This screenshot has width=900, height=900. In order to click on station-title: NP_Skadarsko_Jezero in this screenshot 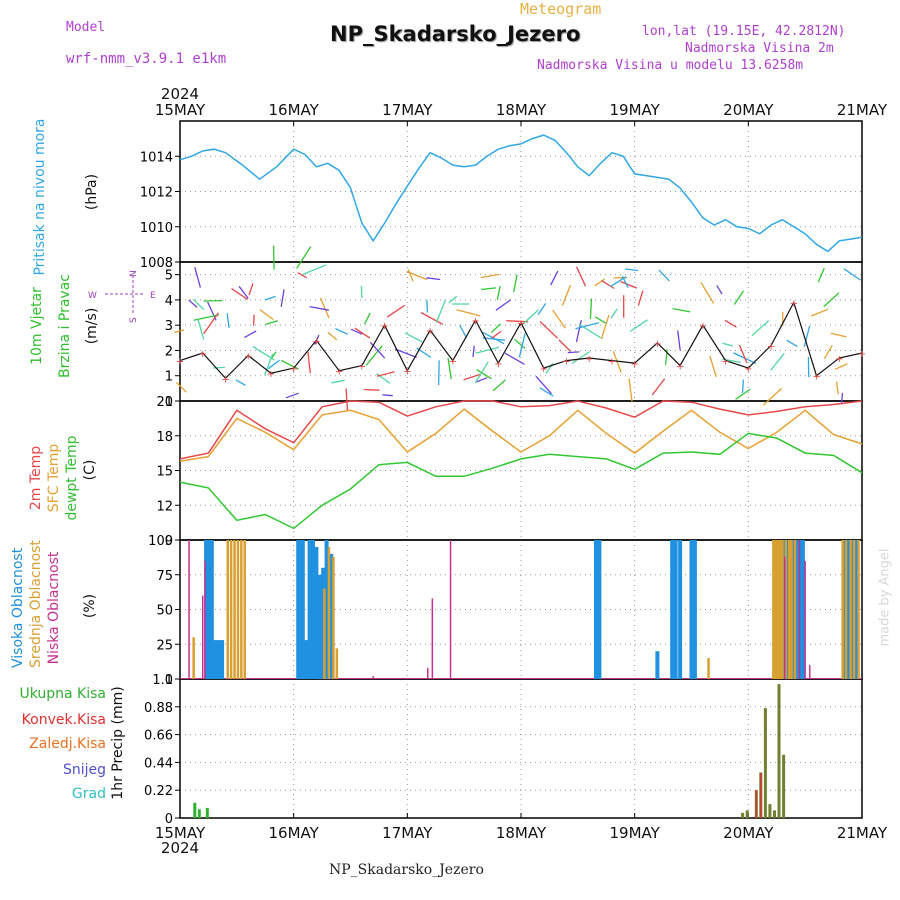, I will do `click(455, 34)`.